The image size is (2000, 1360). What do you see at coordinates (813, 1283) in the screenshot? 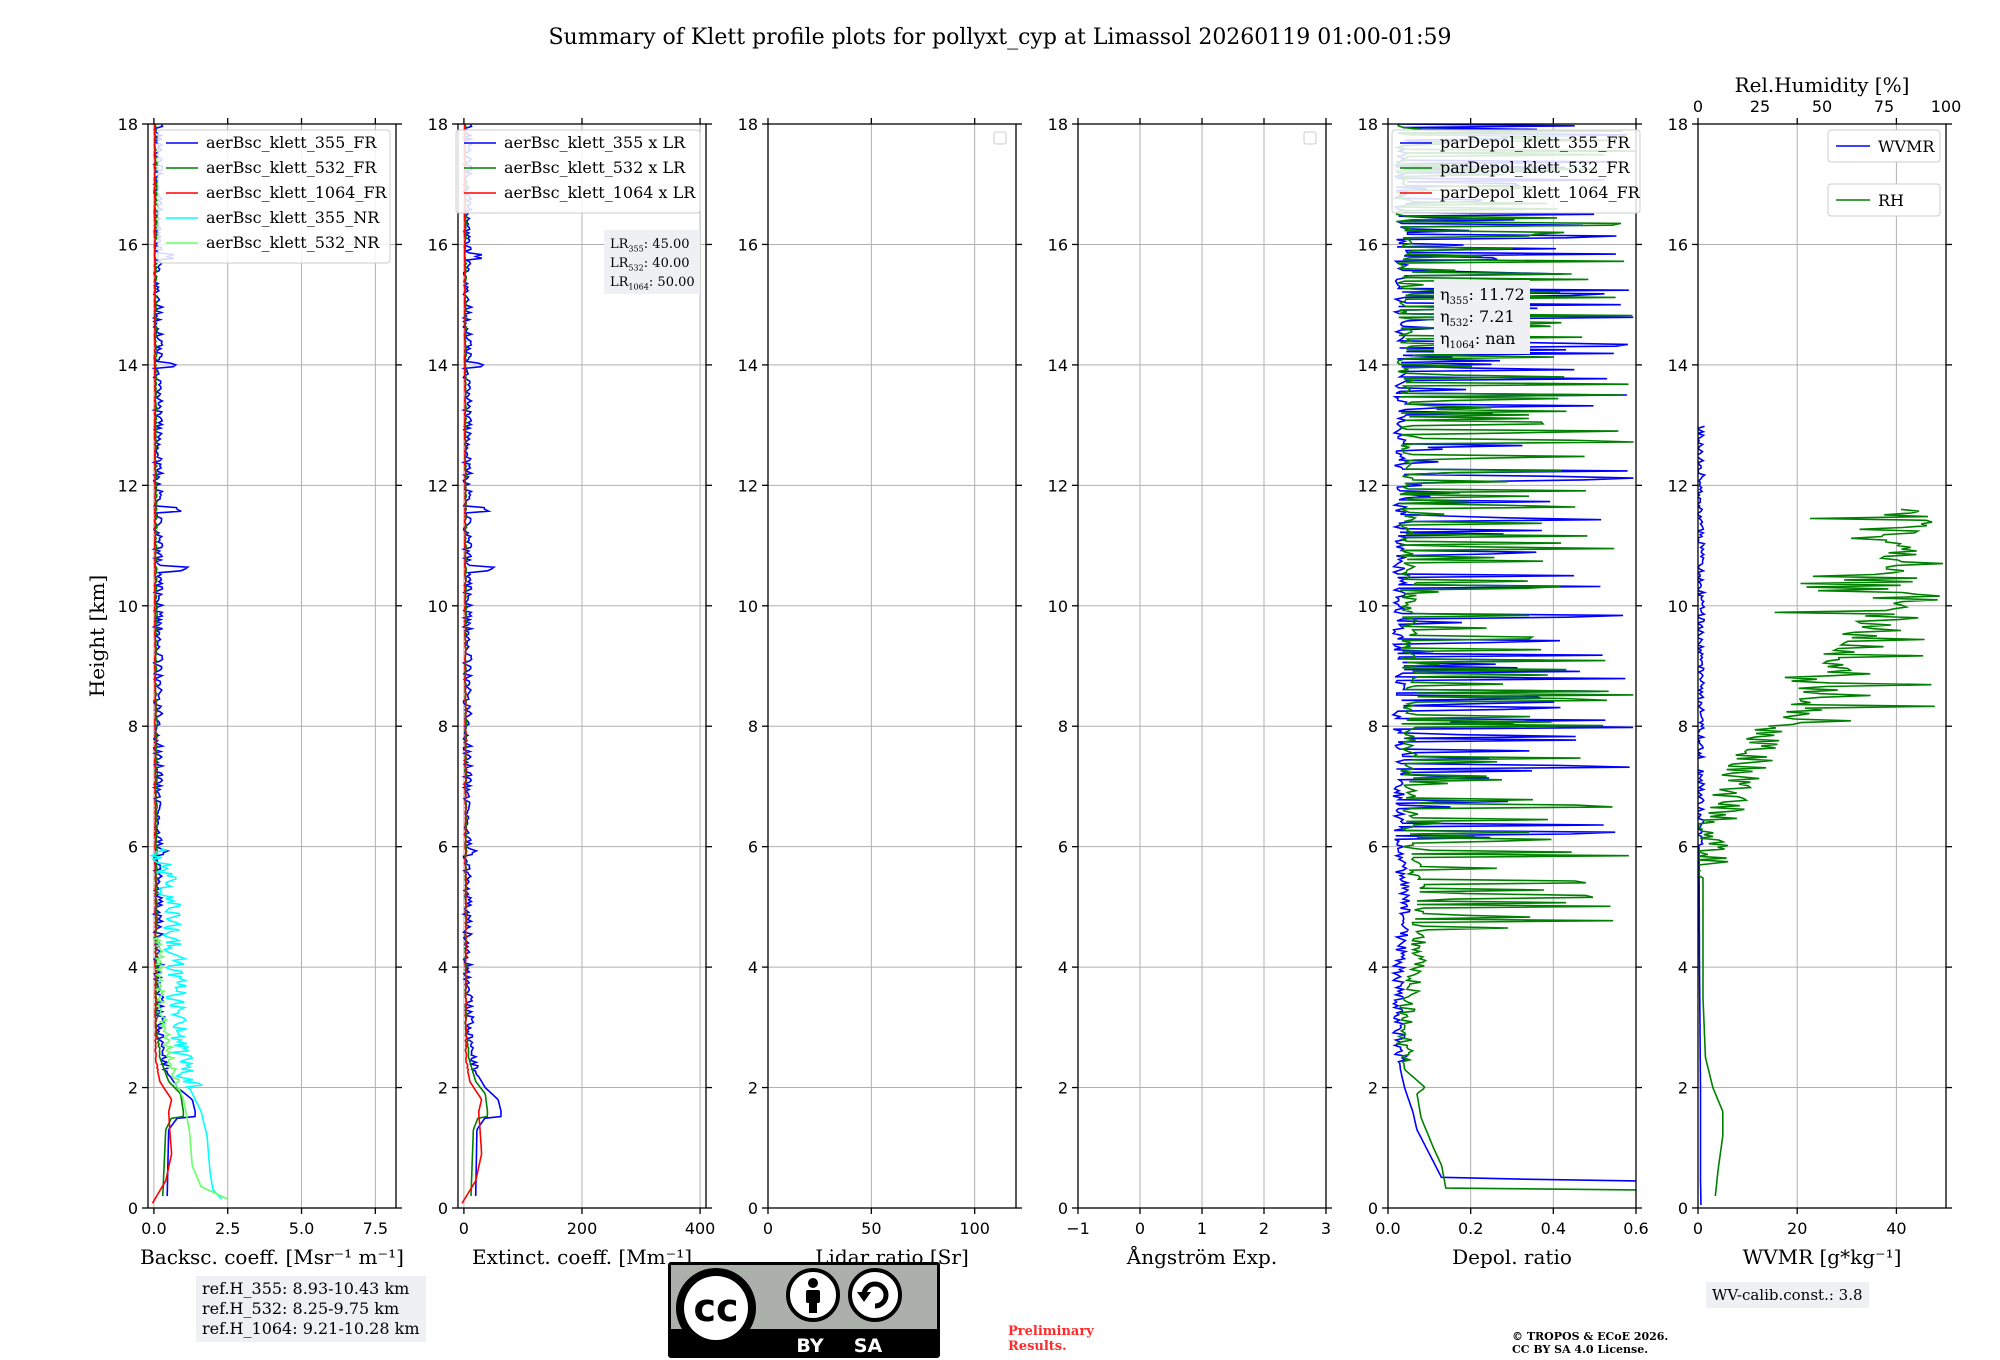
I see `by-person-head` at bounding box center [813, 1283].